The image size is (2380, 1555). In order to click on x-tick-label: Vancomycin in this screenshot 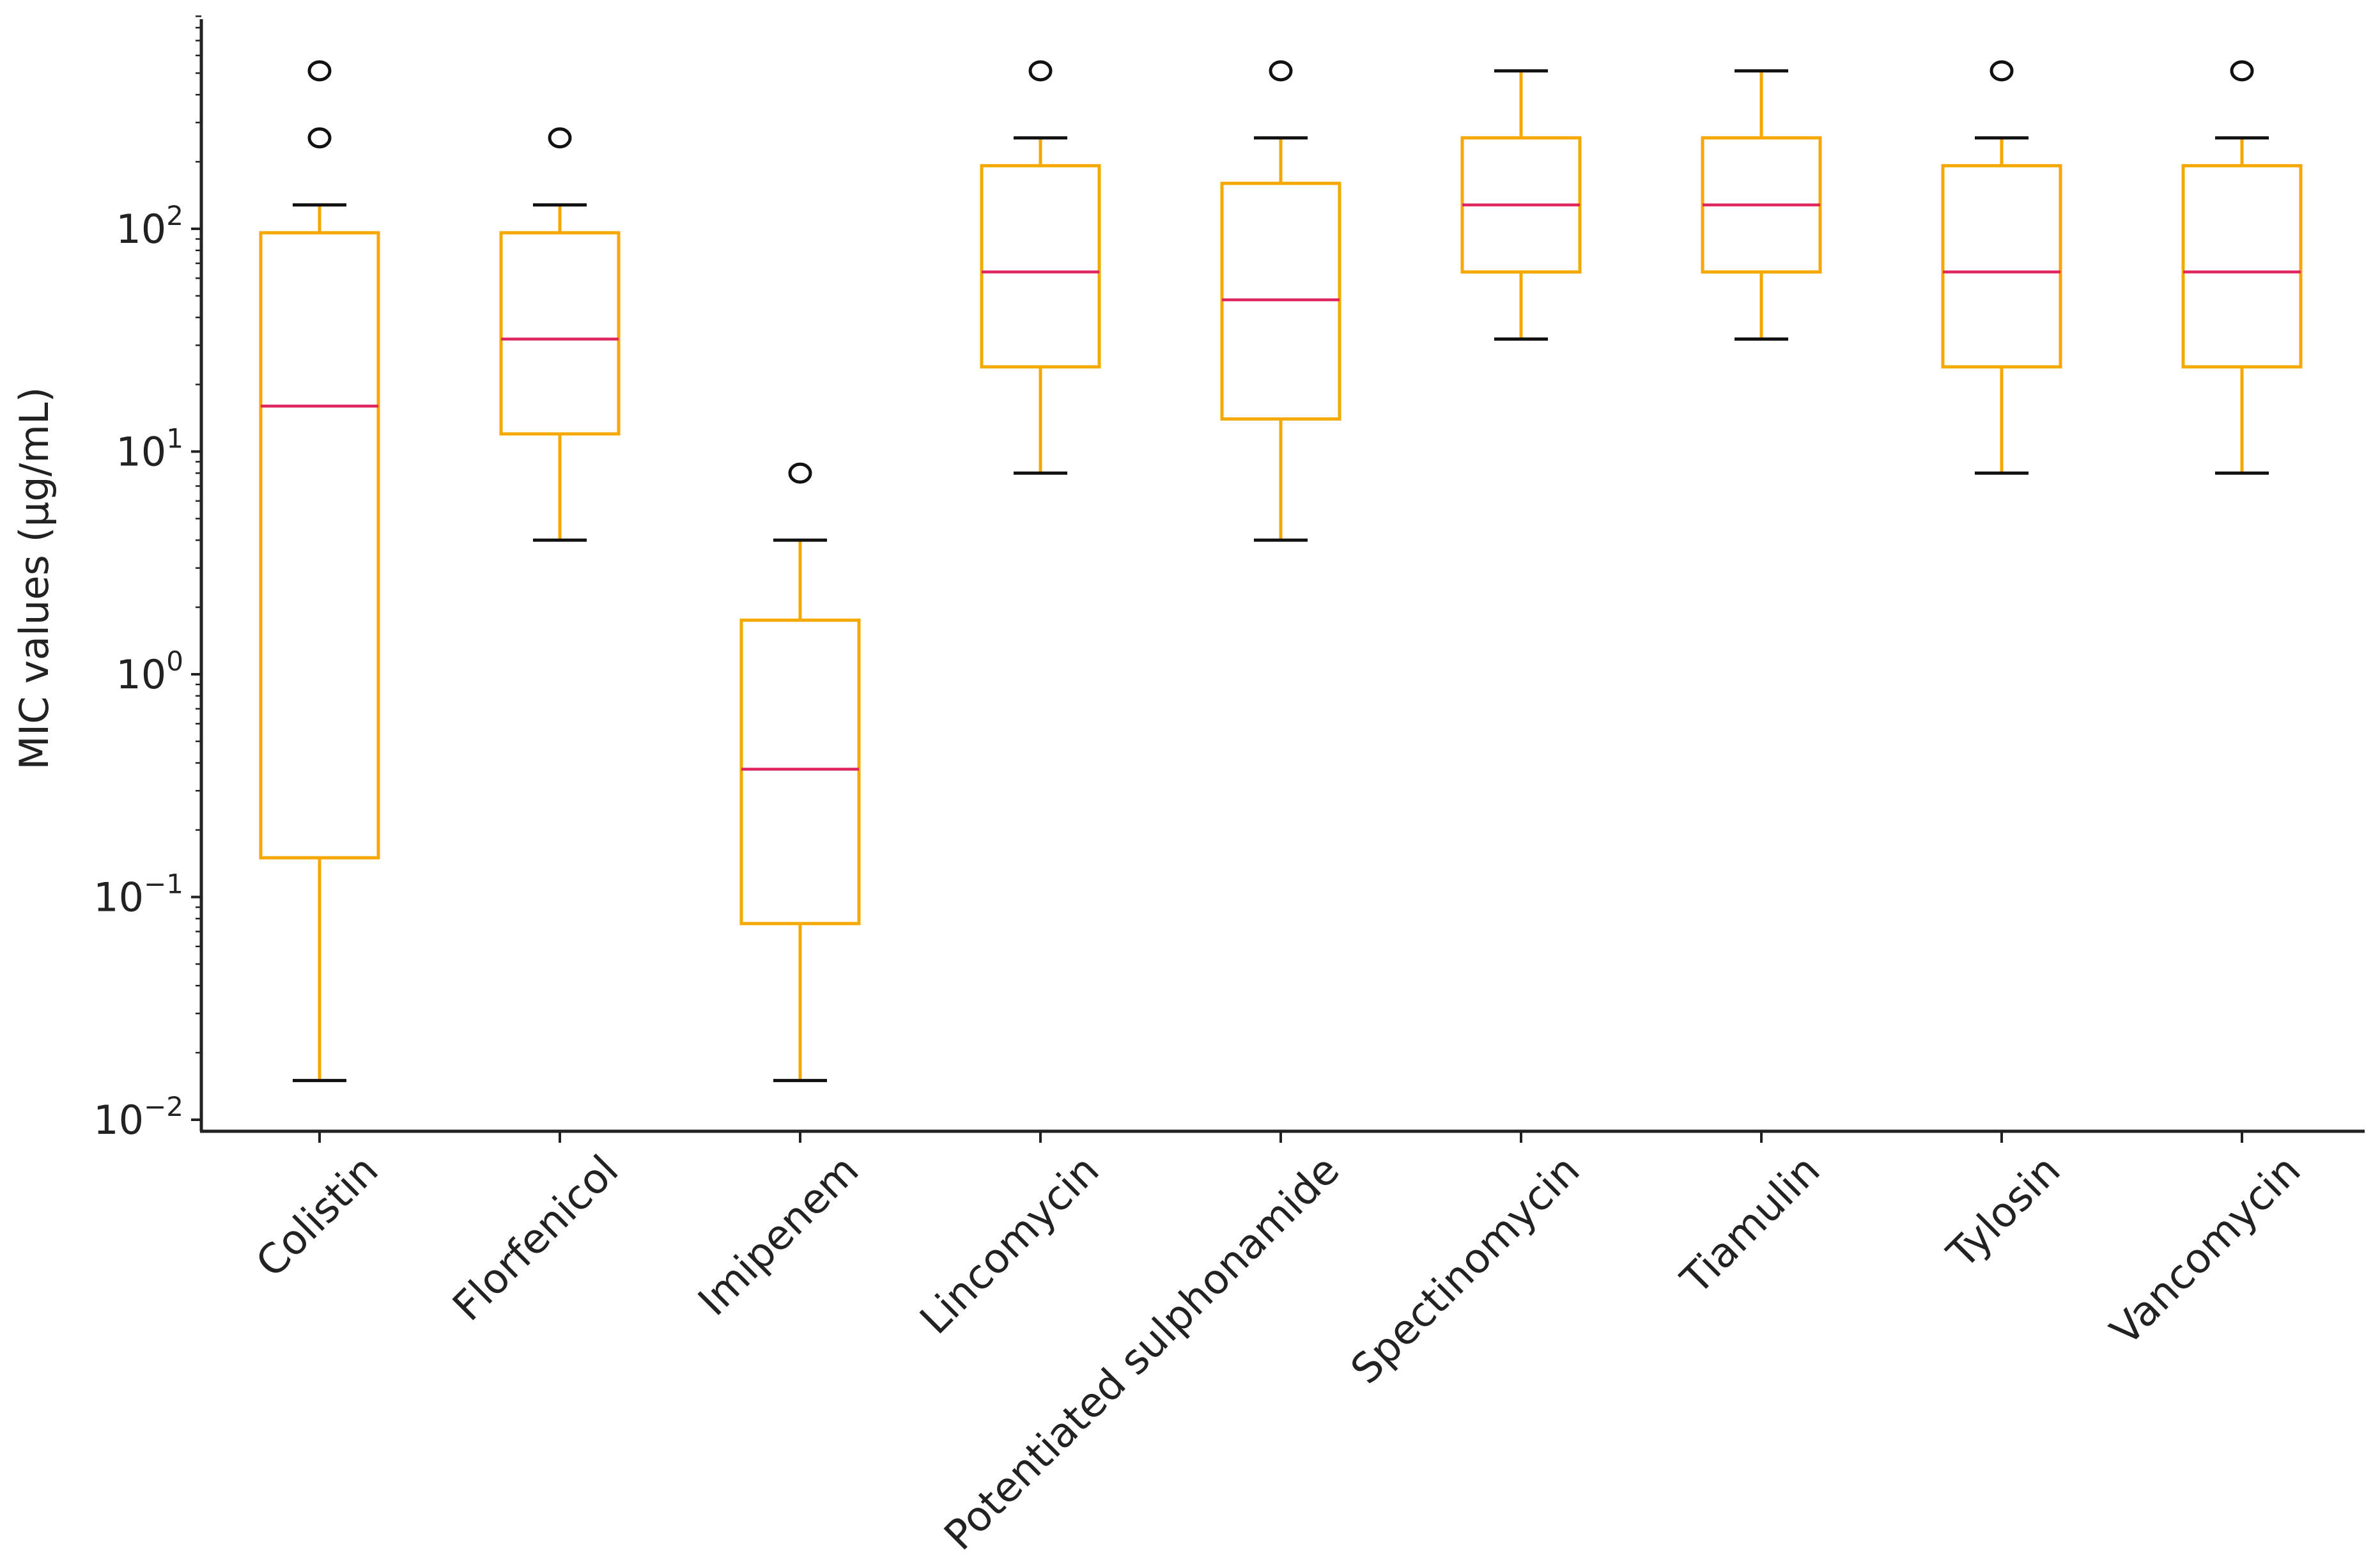, I will do `click(2206, 1251)`.